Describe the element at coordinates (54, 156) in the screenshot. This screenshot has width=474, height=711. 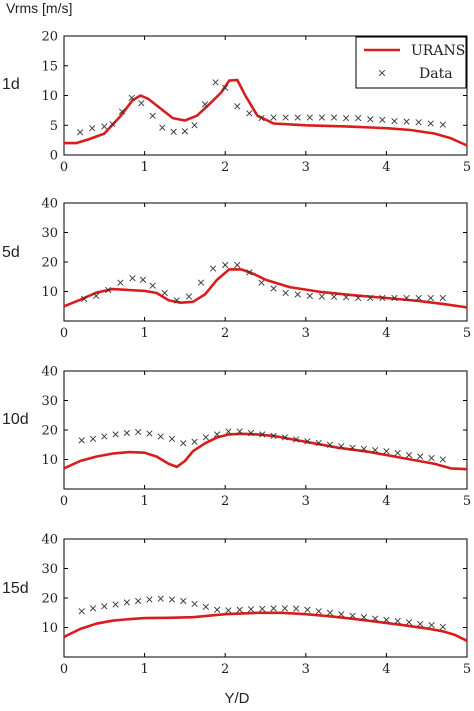
I see `y-tick-label: 0` at that location.